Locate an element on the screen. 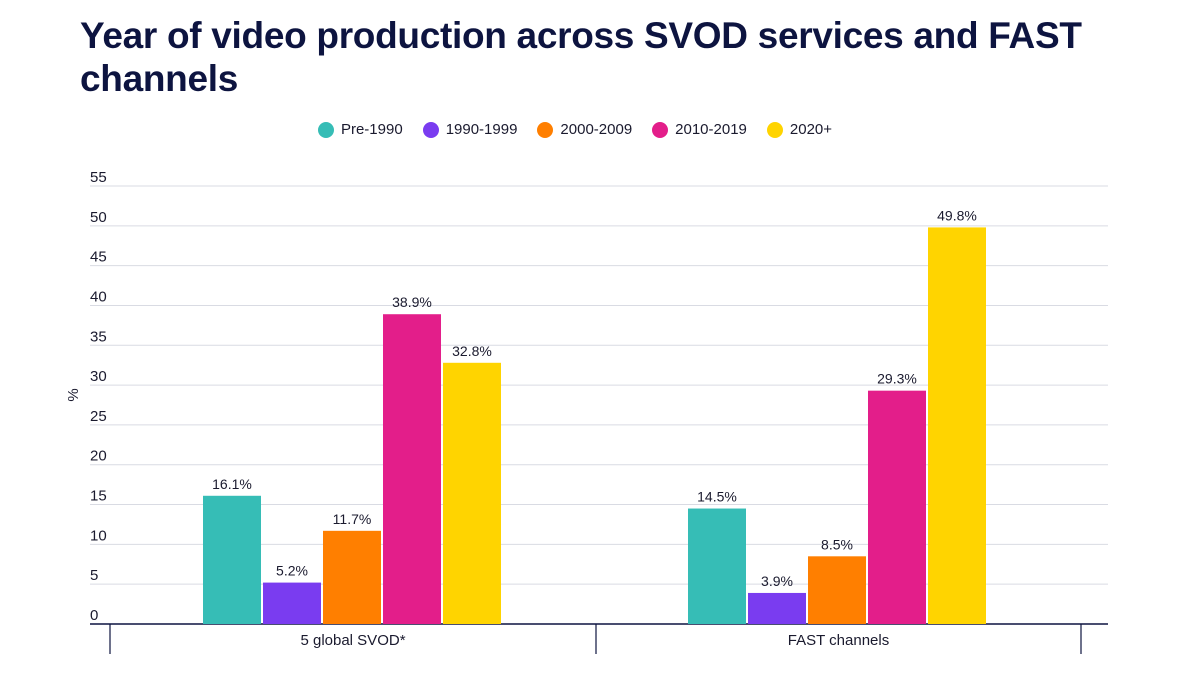  y-axis-label: % is located at coordinates (73, 394).